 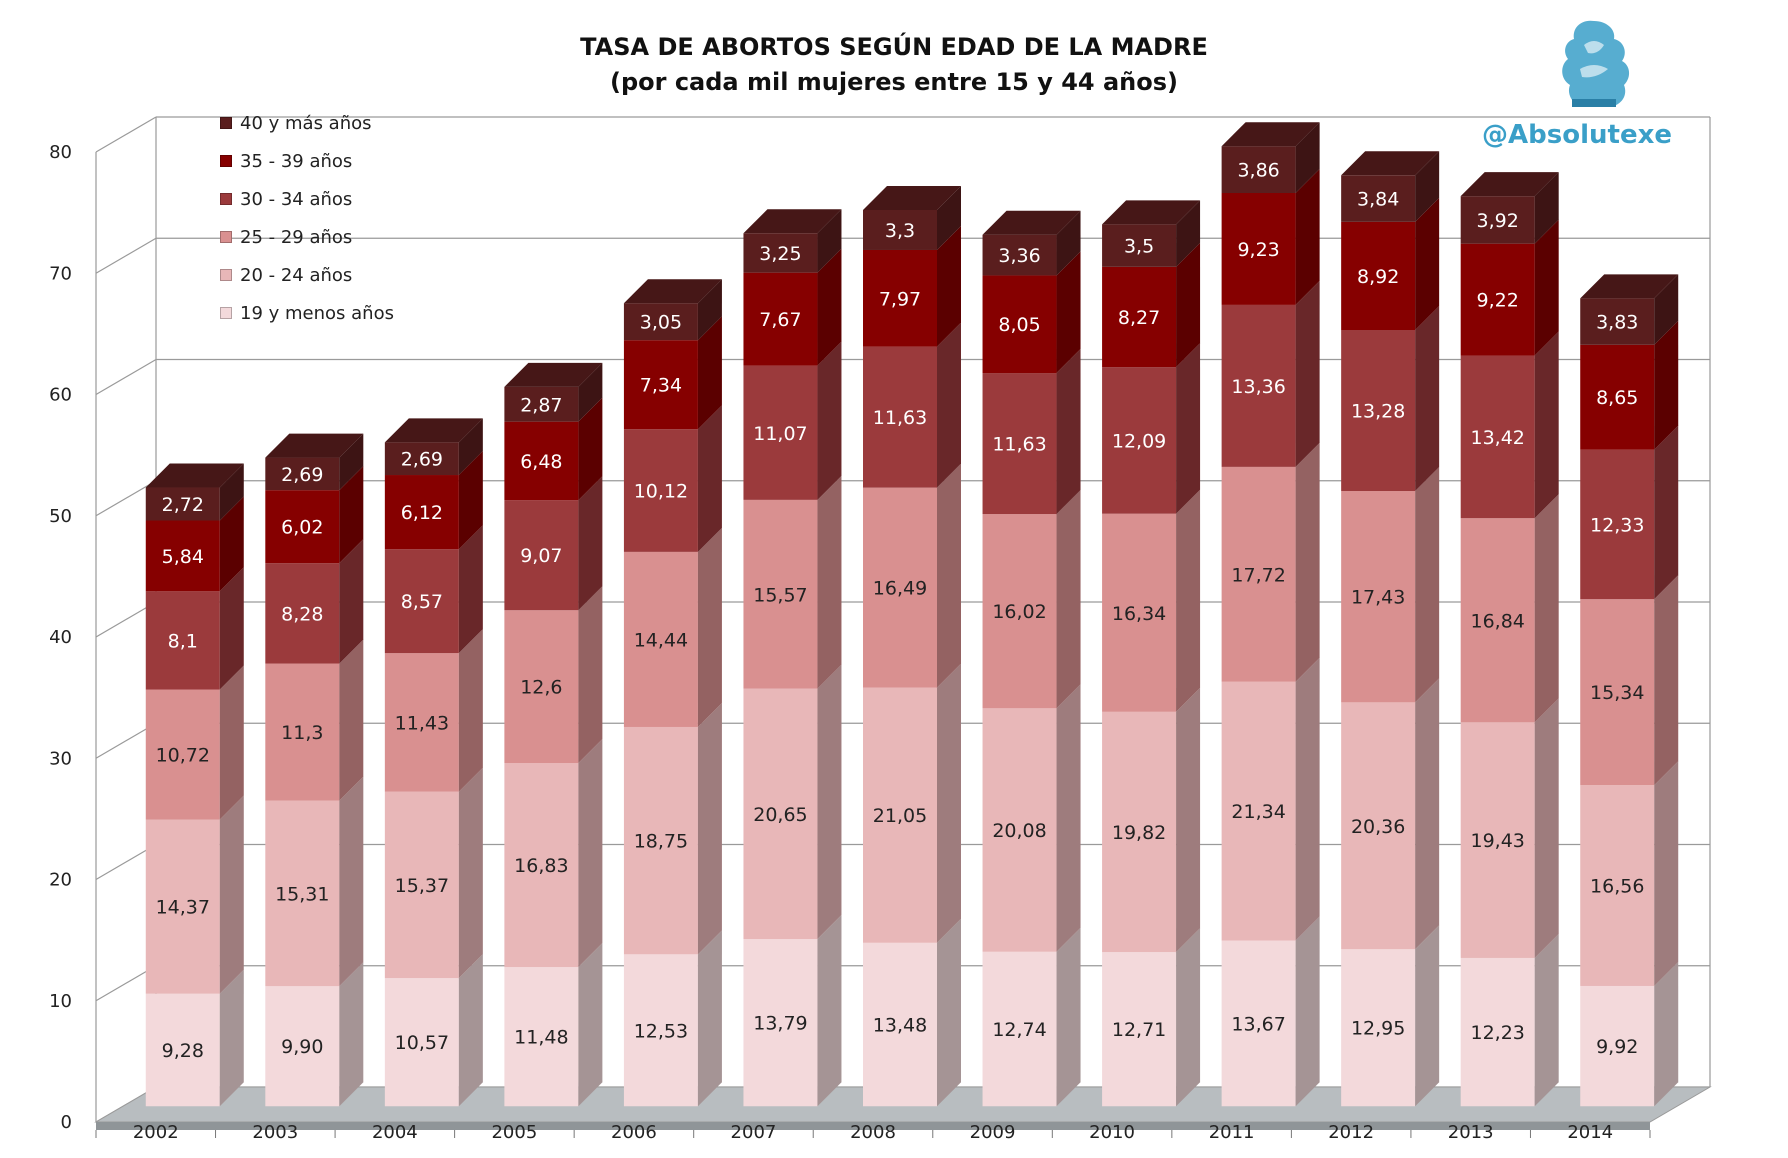 I want to click on y-tick-label: 0, so click(x=66, y=1122).